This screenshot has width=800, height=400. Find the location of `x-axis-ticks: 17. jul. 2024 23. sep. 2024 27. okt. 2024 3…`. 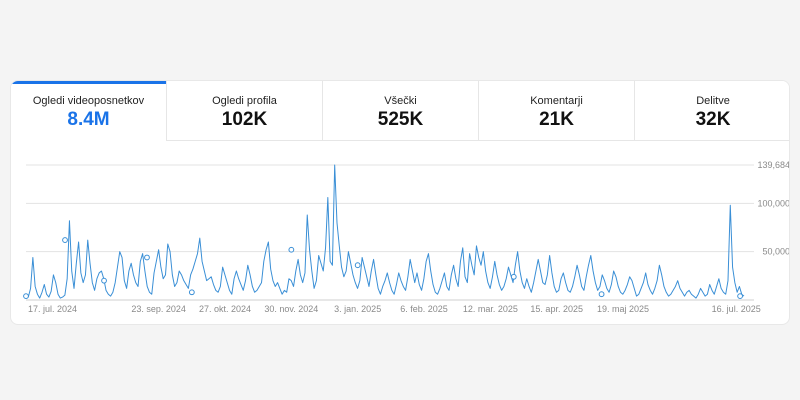

x-axis-ticks: 17. jul. 2024 23. sep. 2024 27. okt. 2024 3… is located at coordinates (394, 309).